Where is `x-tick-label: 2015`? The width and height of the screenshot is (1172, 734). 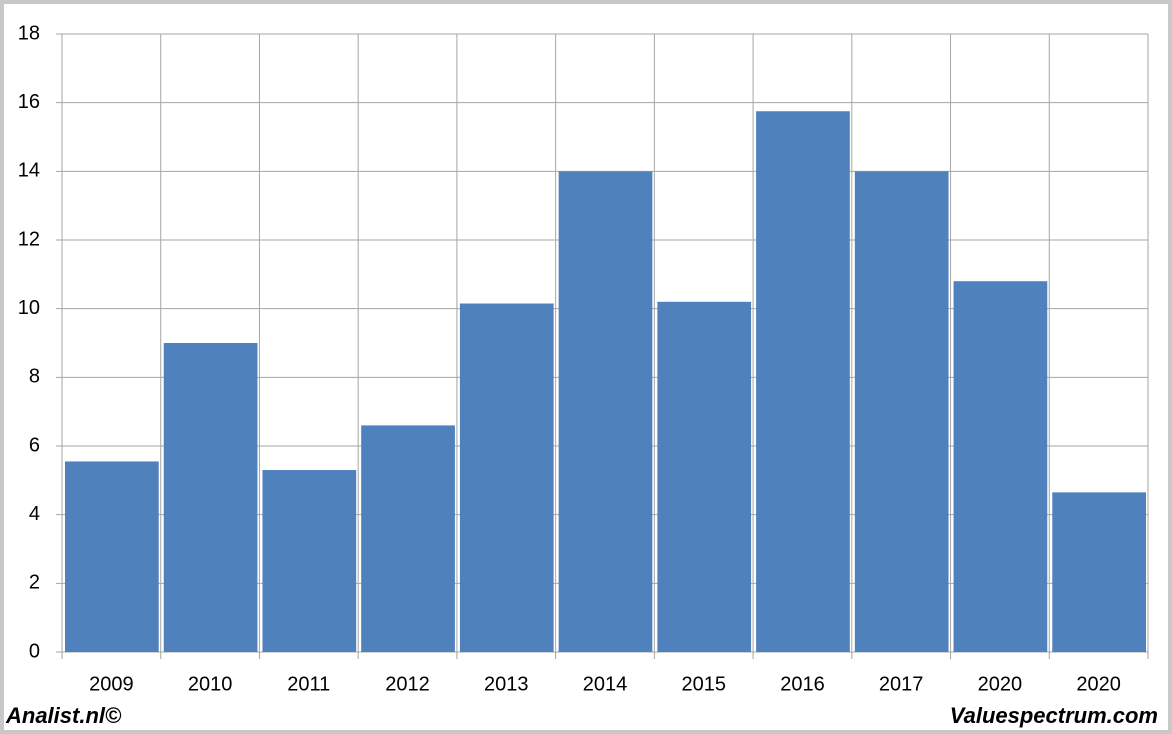 x-tick-label: 2015 is located at coordinates (703, 684).